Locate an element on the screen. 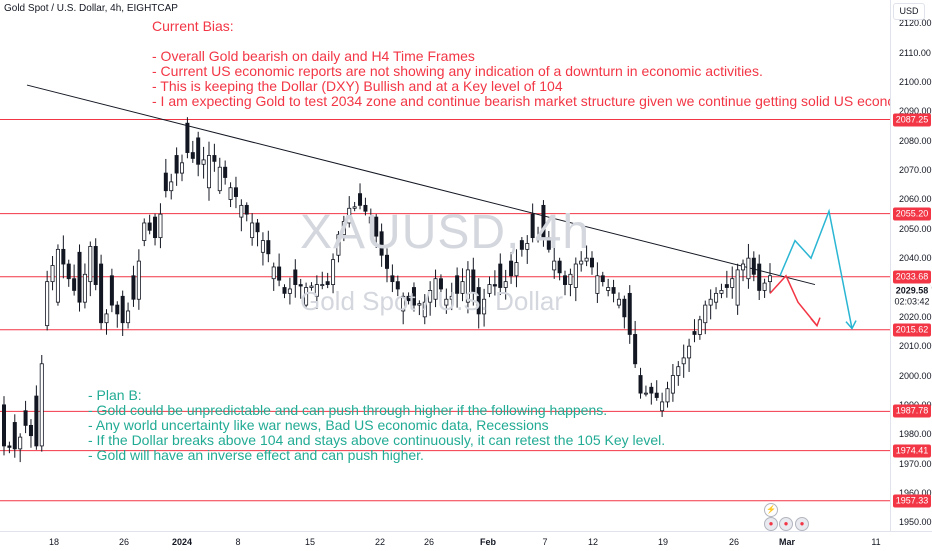 The height and width of the screenshot is (551, 932). price-tick-label: 2040.00 is located at coordinates (915, 258).